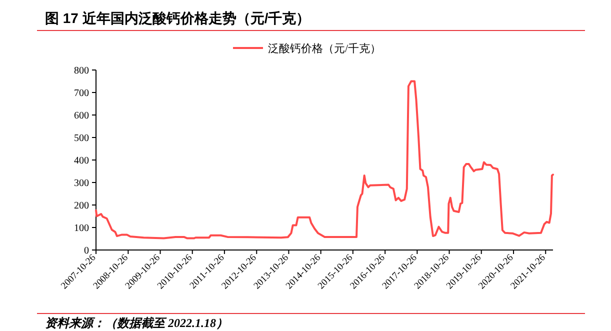  What do you see at coordinates (325, 48) in the screenshot?
I see `legend-label: 泛酸钙价格（元/千克）` at bounding box center [325, 48].